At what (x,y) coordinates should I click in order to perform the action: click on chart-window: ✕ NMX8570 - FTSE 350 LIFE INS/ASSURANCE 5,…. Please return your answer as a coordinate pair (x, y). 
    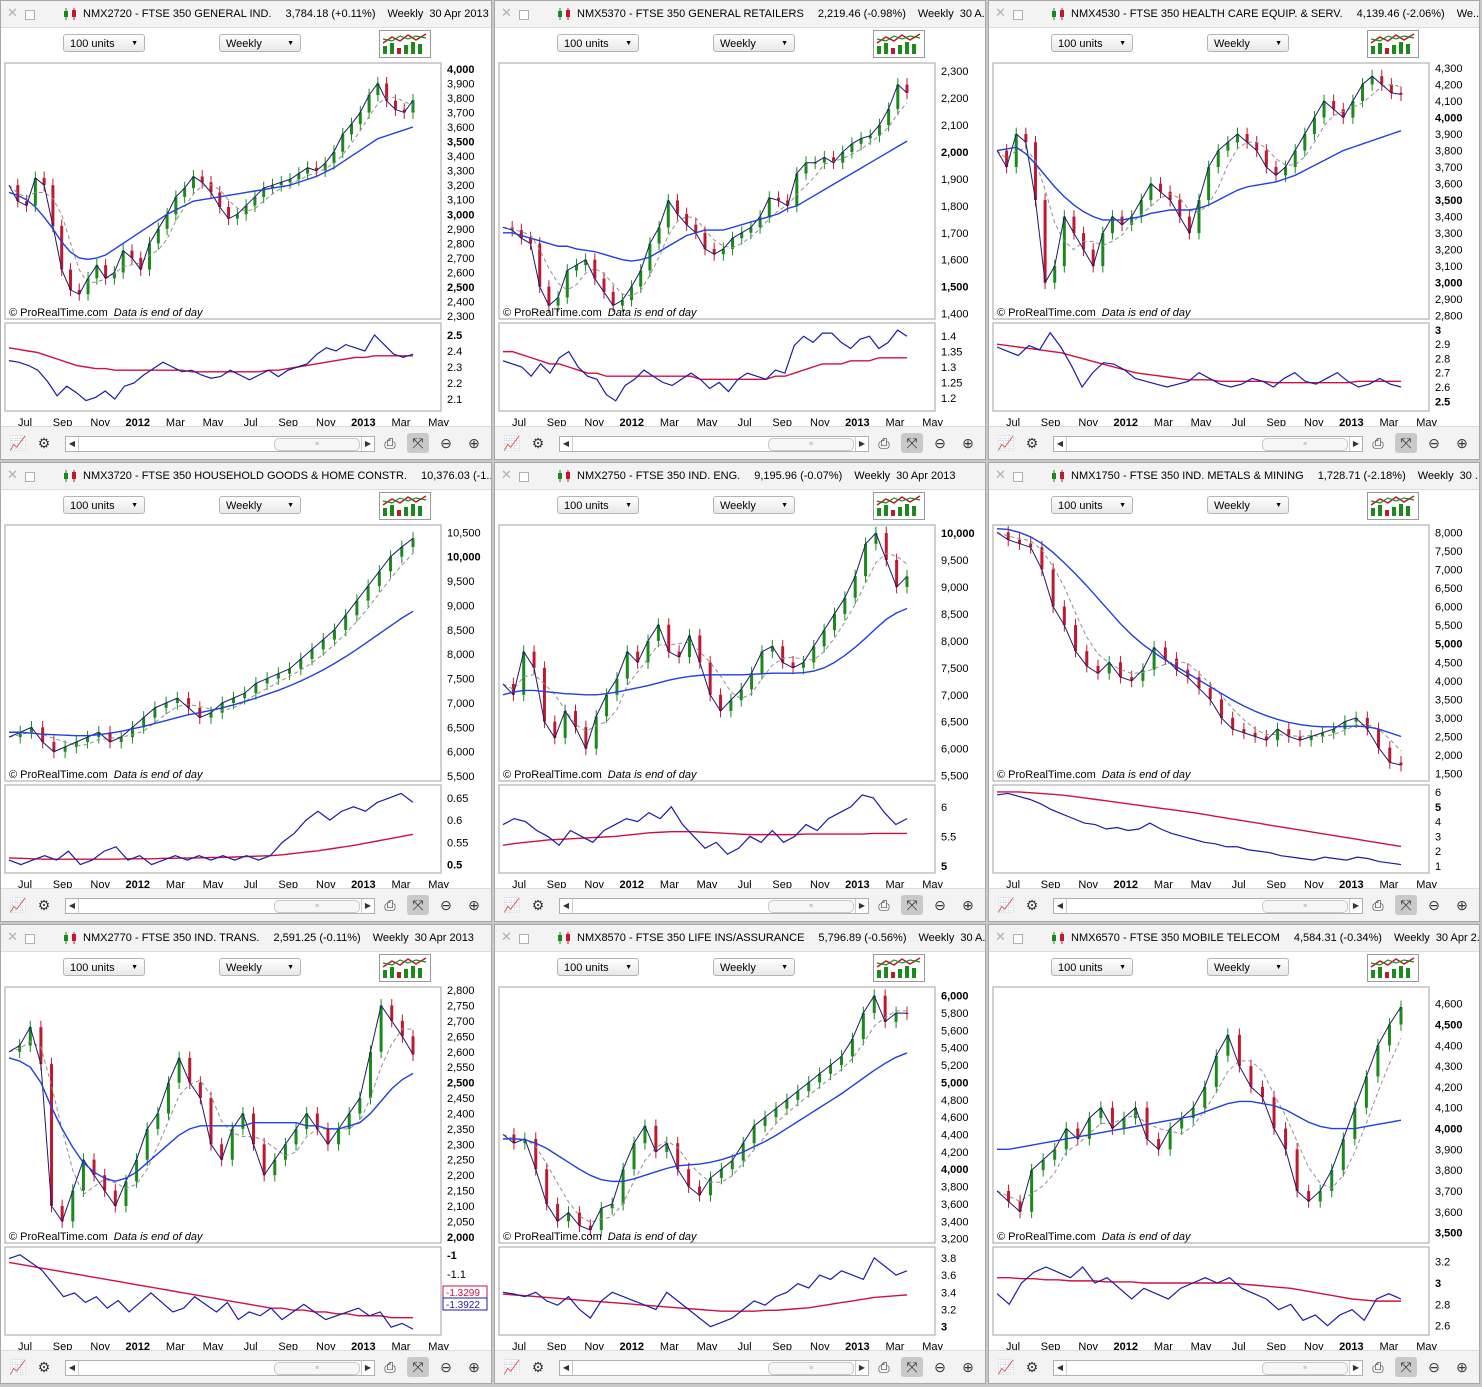
    Looking at the image, I should click on (740, 1154).